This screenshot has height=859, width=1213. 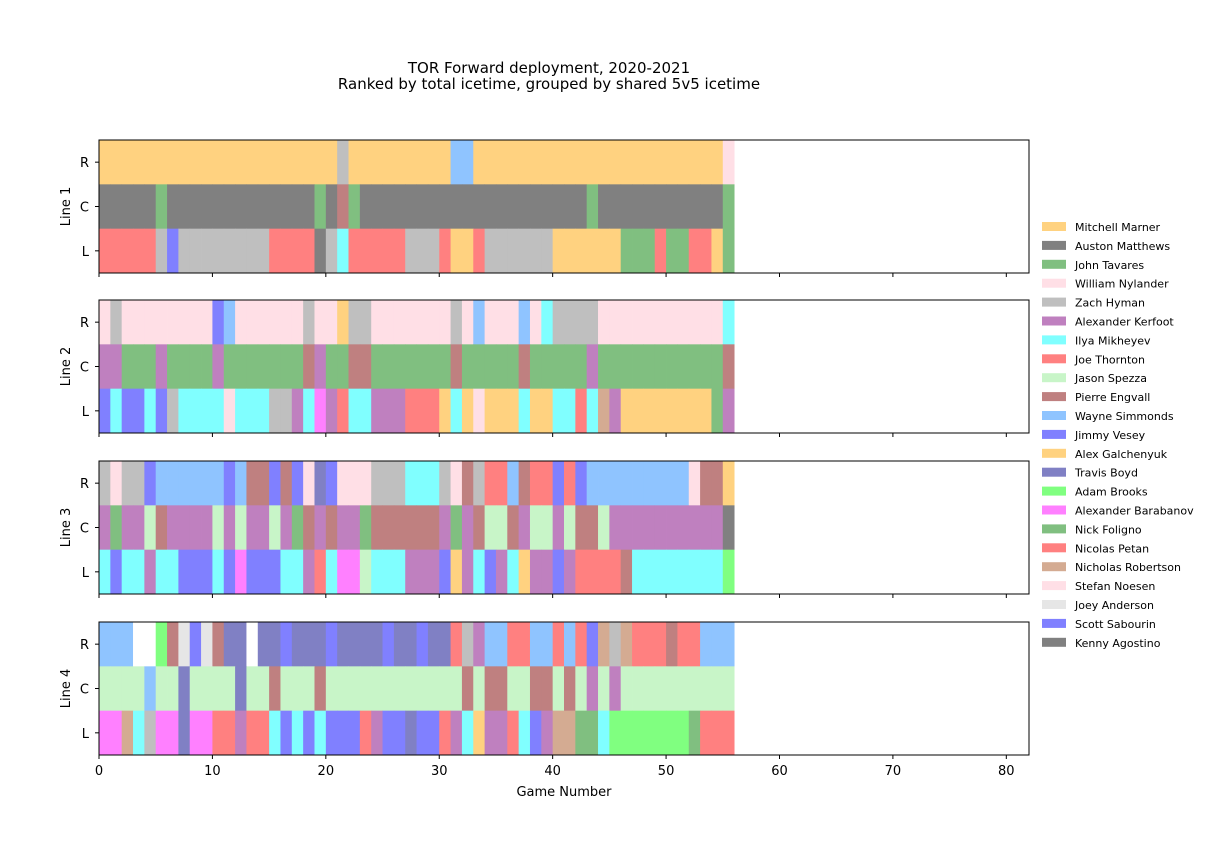 I want to click on legend-label: Nick Foligno, so click(x=1108, y=529).